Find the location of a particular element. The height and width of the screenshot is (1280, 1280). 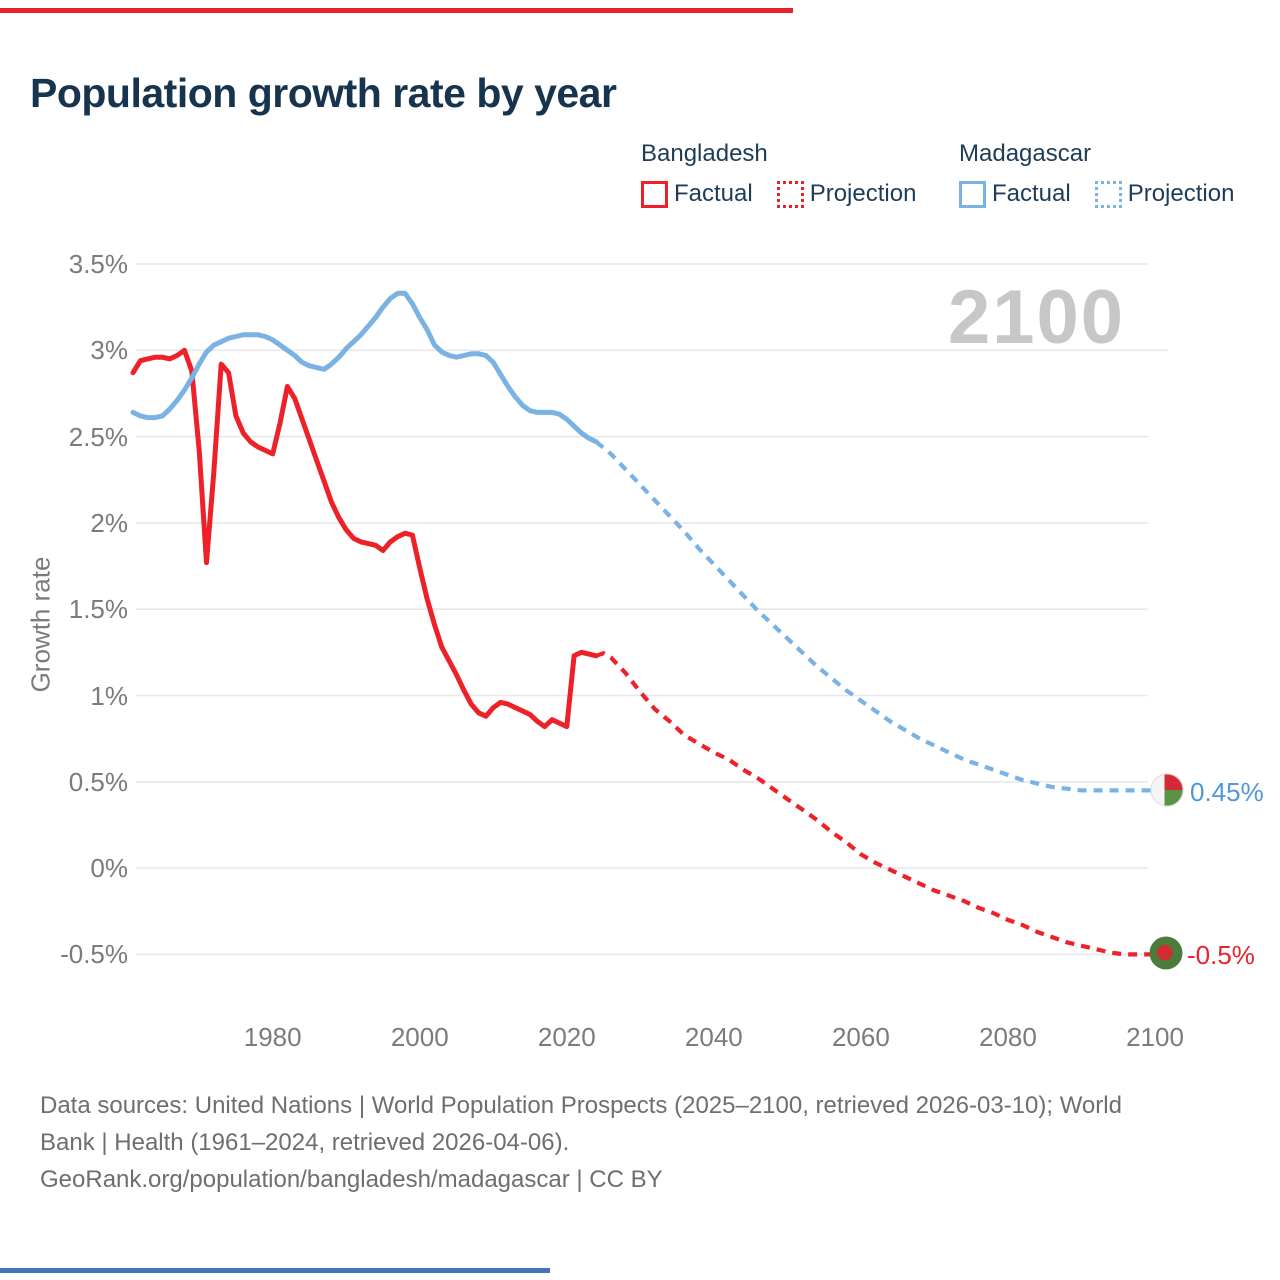

x-tick-label: 2100 is located at coordinates (1155, 1037).